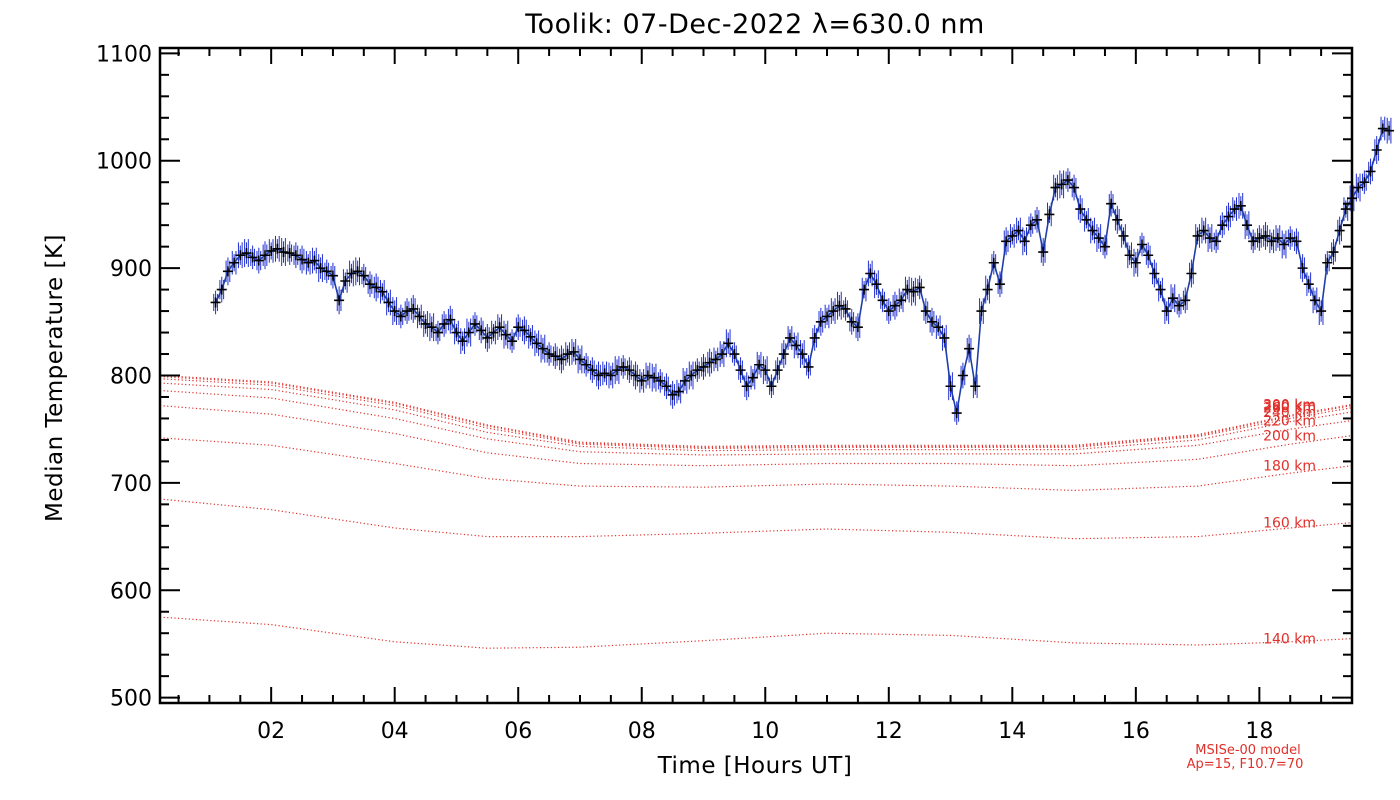  Describe the element at coordinates (756, 519) in the screenshot. I see `model-curve-160-km` at that location.